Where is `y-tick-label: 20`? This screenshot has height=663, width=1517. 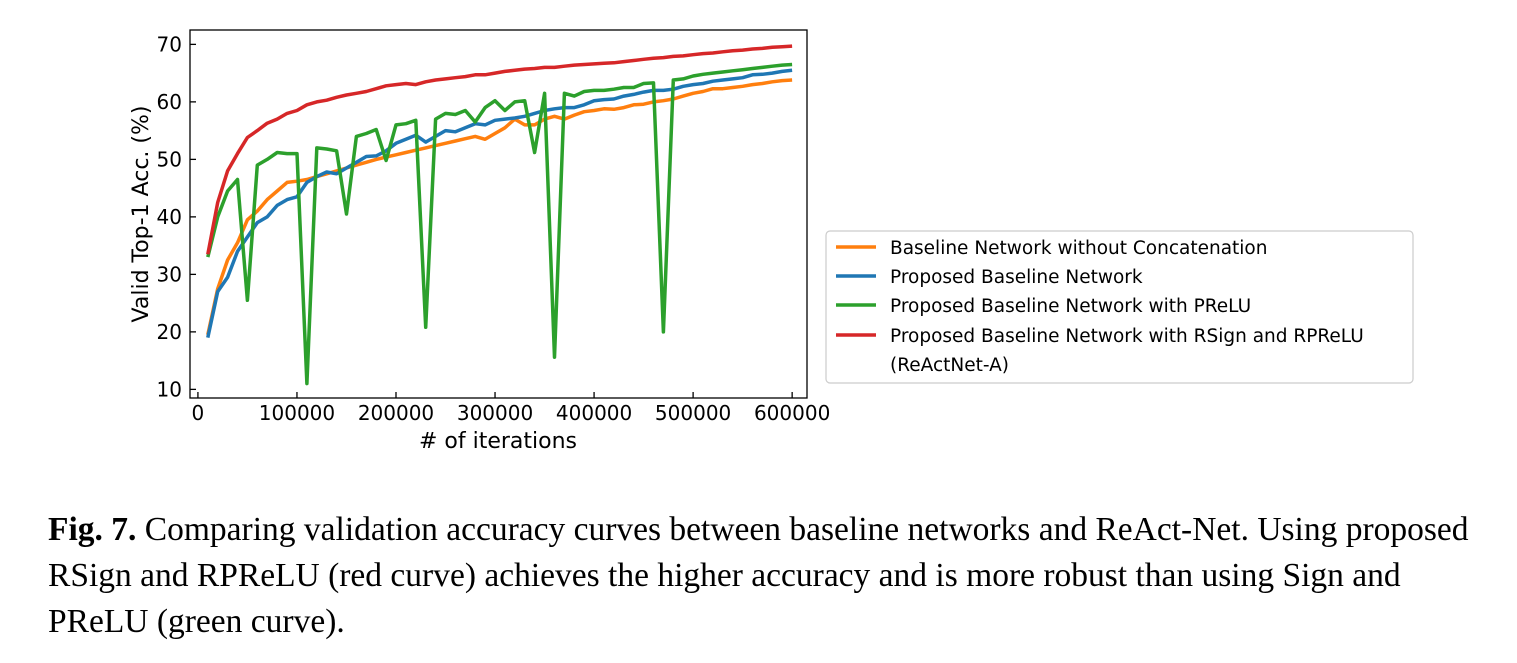 y-tick-label: 20 is located at coordinates (169, 332).